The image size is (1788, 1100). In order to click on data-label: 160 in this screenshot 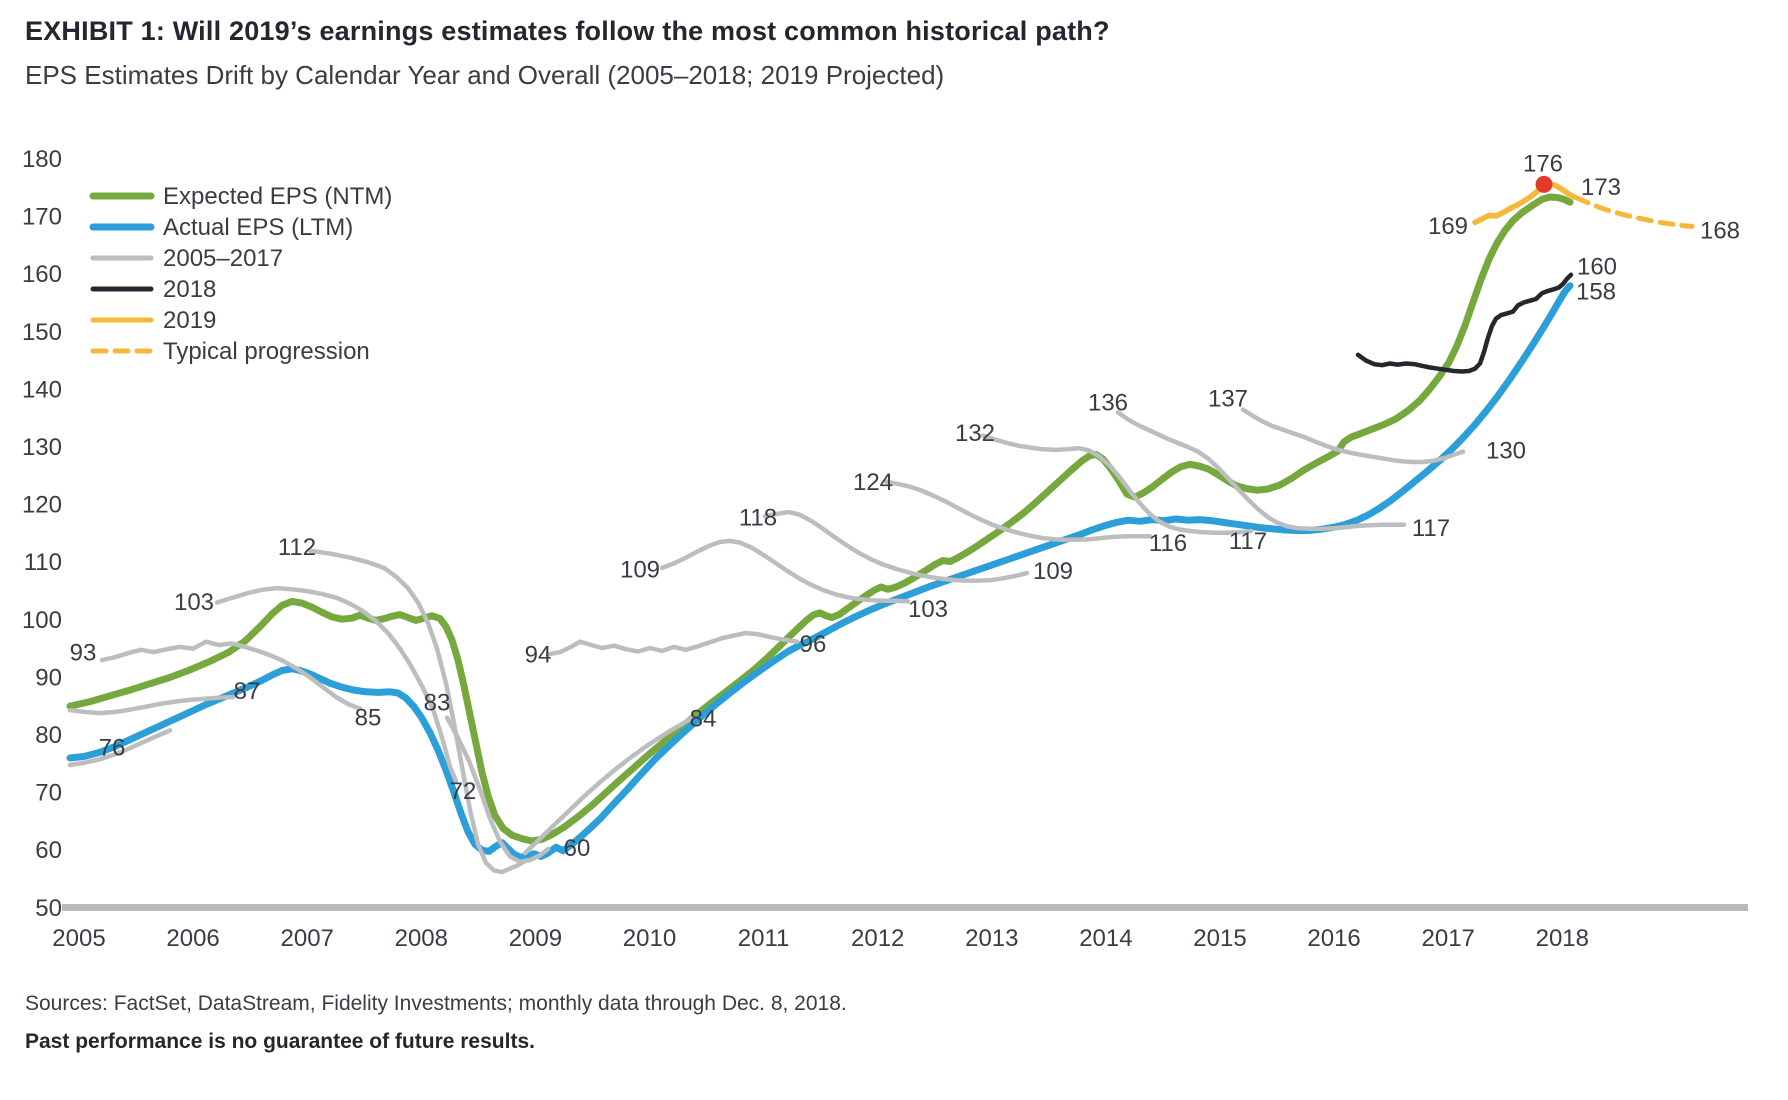, I will do `click(1597, 267)`.